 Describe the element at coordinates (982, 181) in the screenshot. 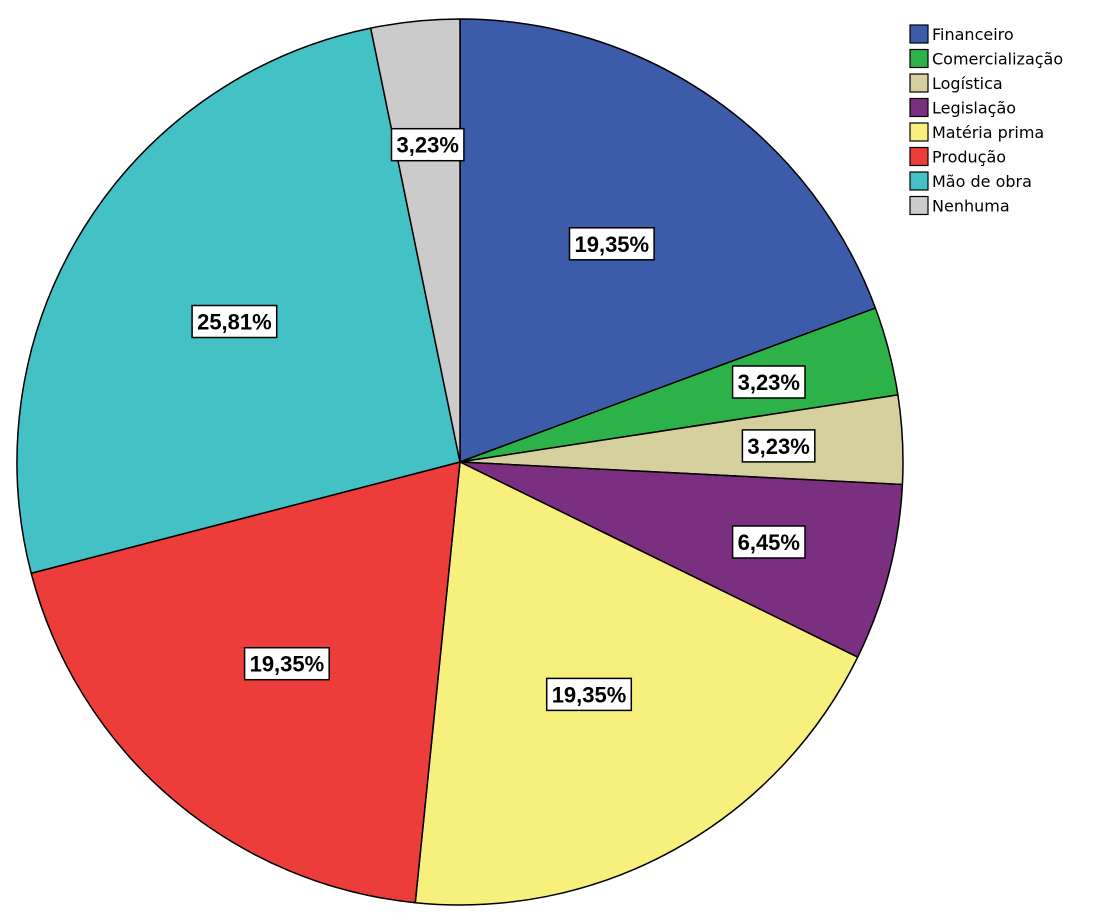

I see `legend-label: Mão de obra` at that location.